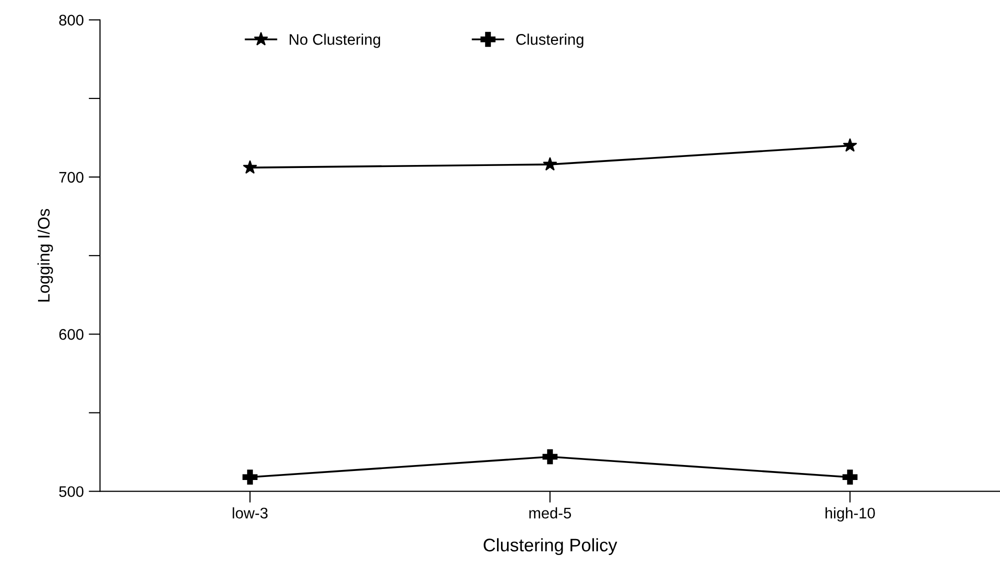  Describe the element at coordinates (551, 547) in the screenshot. I see `x-axis-title: Clustering Policy` at that location.